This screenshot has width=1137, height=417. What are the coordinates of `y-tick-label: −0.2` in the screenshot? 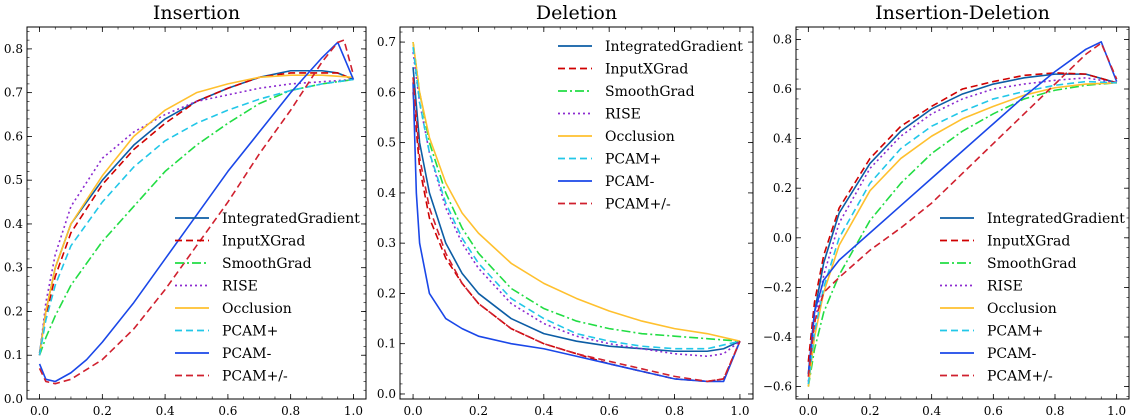 It's located at (777, 287).